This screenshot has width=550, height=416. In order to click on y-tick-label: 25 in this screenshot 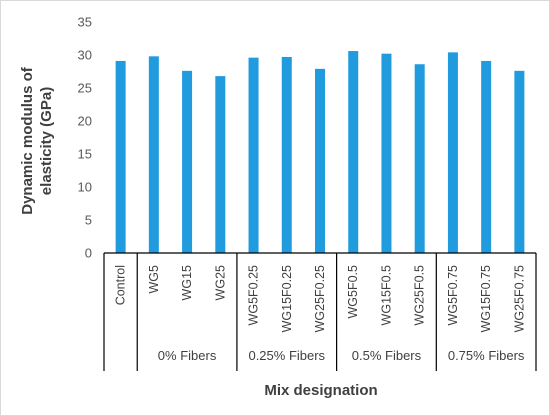, I will do `click(85, 88)`.